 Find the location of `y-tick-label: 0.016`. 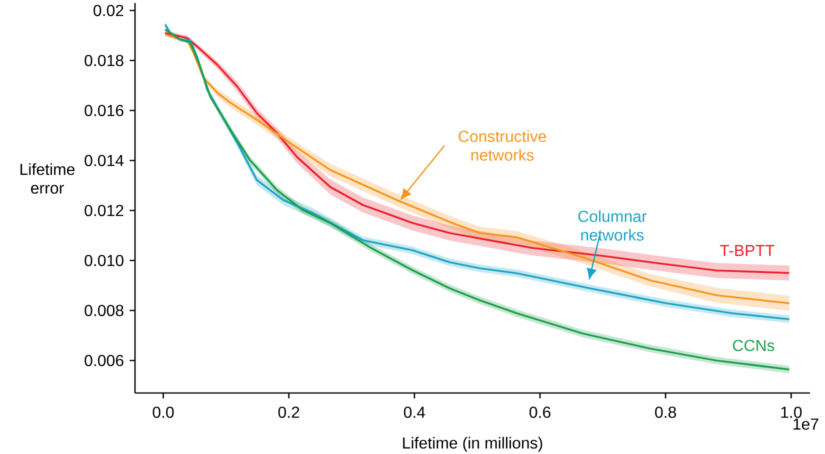

y-tick-label: 0.016 is located at coordinates (104, 110).